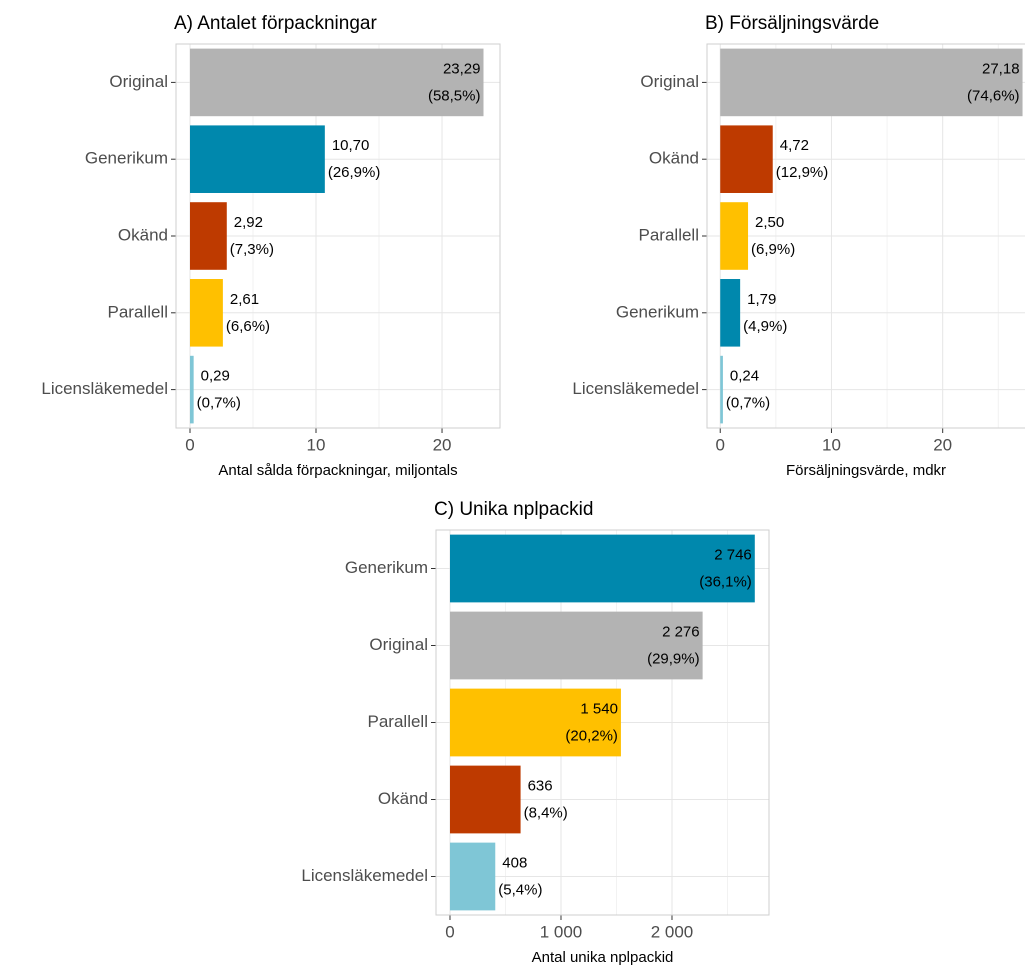 Image resolution: width=1025 pixels, height=965 pixels. What do you see at coordinates (802, 172) in the screenshot?
I see `share-label: (12,9%)` at bounding box center [802, 172].